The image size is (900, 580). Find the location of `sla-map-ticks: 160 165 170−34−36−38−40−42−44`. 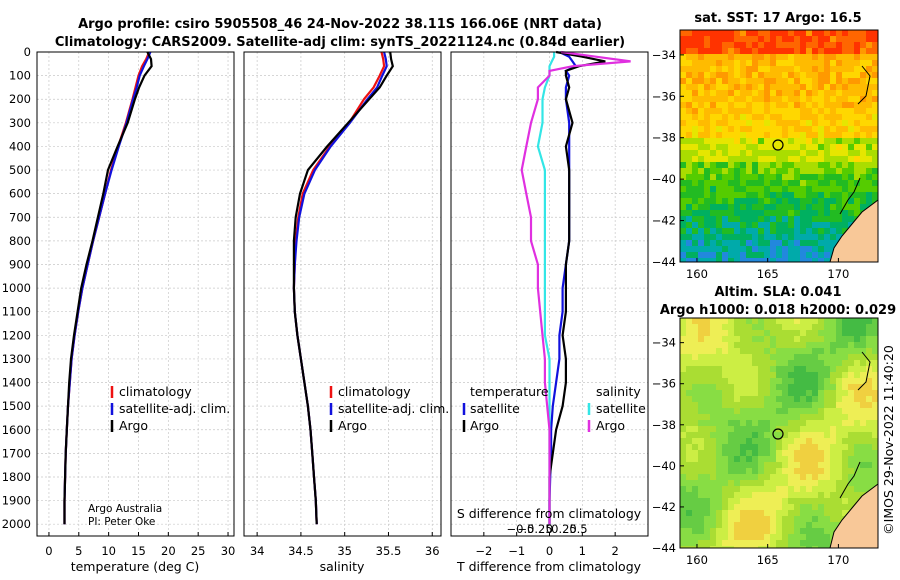

sla-map-ticks: 160 165 170−34−36−38−40−42−44 is located at coordinates (751, 451).